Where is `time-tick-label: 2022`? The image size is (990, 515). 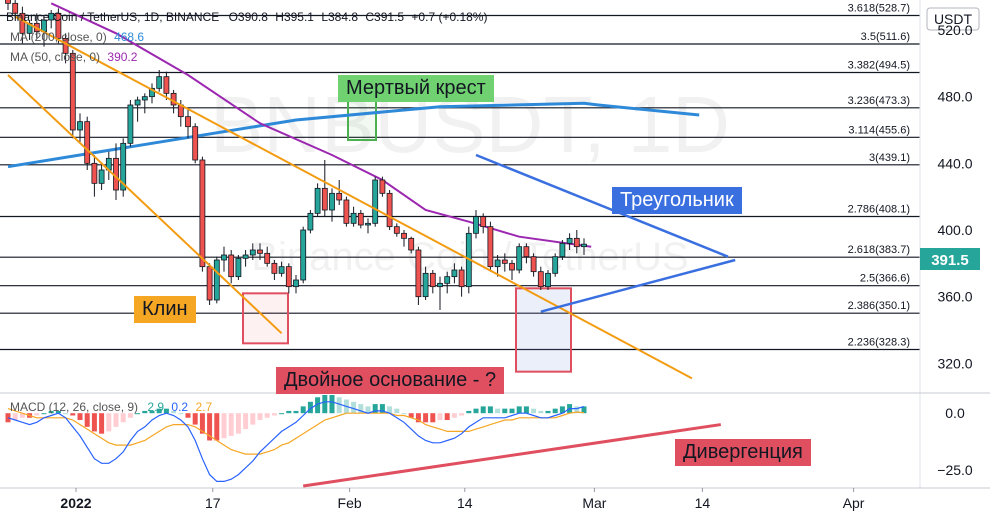 time-tick-label: 2022 is located at coordinates (75, 503).